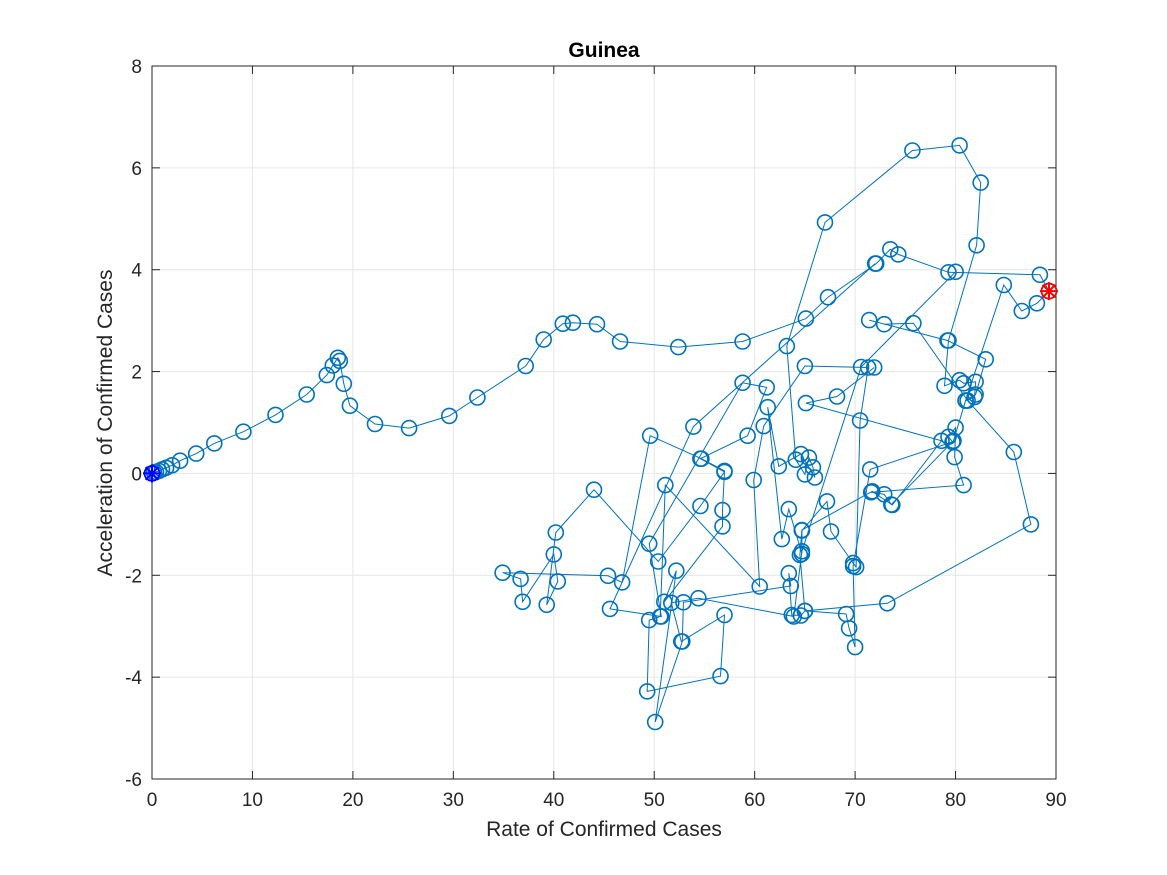 Image resolution: width=1167 pixels, height=875 pixels. I want to click on x-axis-title: Rate of Confirmed Cases, so click(604, 829).